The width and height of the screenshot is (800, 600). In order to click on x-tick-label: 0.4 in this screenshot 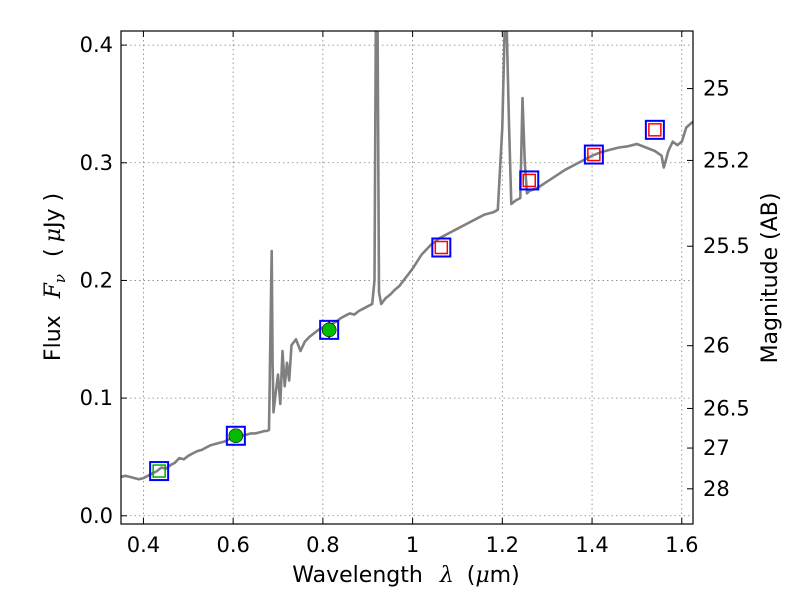, I will do `click(143, 545)`.